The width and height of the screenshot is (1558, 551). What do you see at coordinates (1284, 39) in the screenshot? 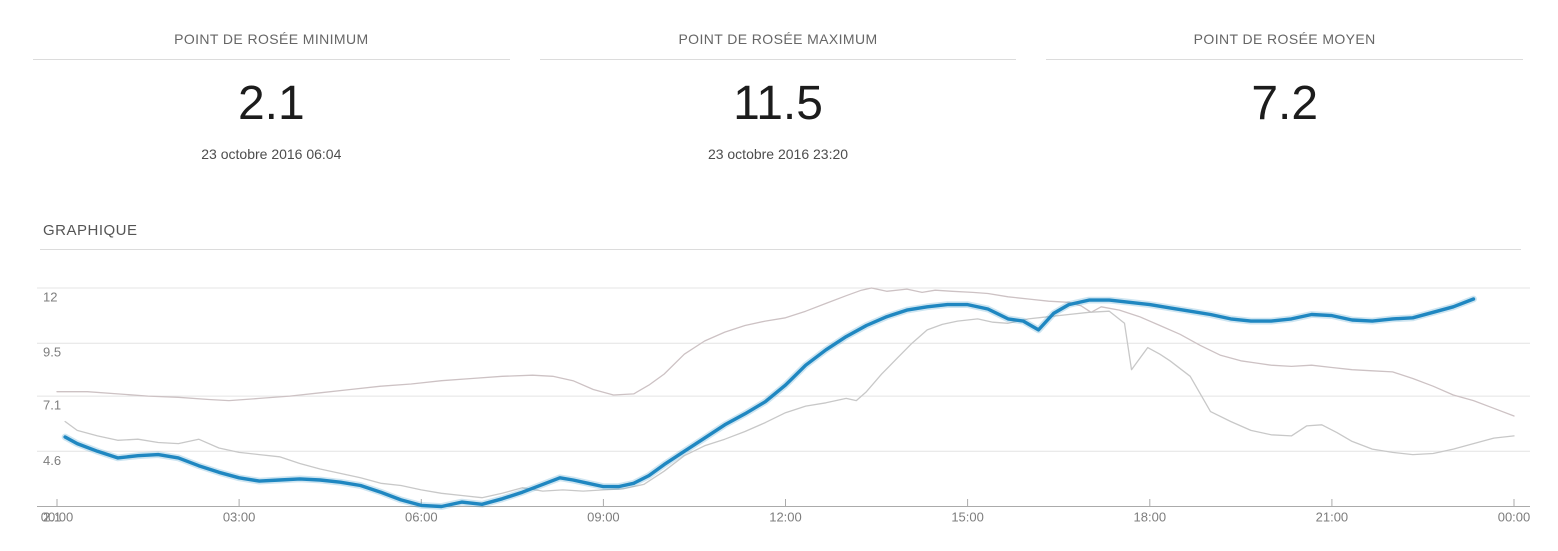
I see `stat-card-title: POINT DE ROSÉE MOYEN` at bounding box center [1284, 39].